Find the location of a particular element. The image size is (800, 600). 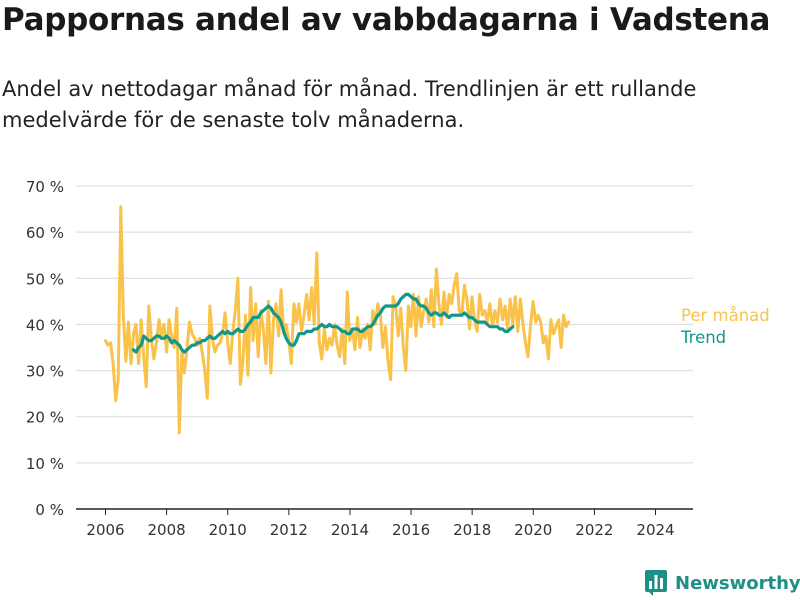

y-axis-ticks: 0 % 10 % 20 % 30 % 40 % 50 % 60 % 70 % is located at coordinates (45, 348).